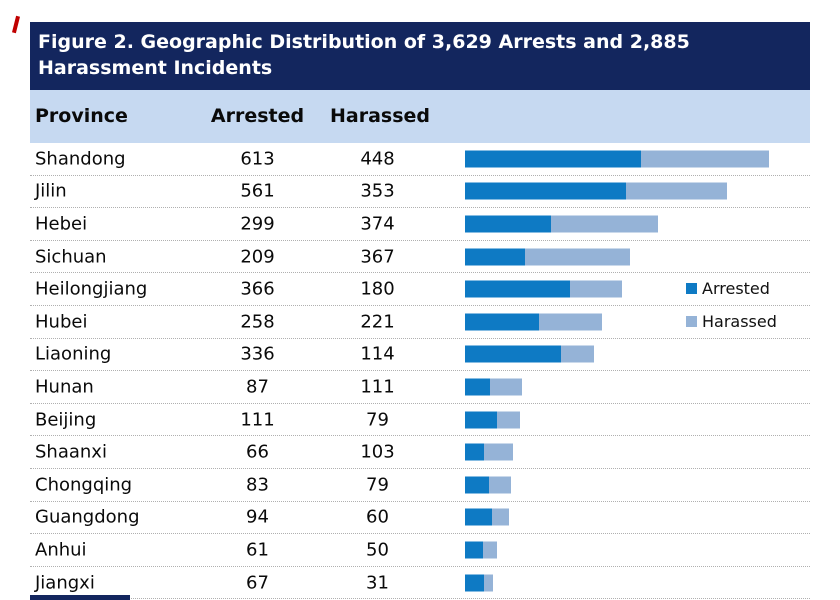 Image resolution: width=840 pixels, height=600 pixels. I want to click on province-label: Hubei, so click(61, 322).